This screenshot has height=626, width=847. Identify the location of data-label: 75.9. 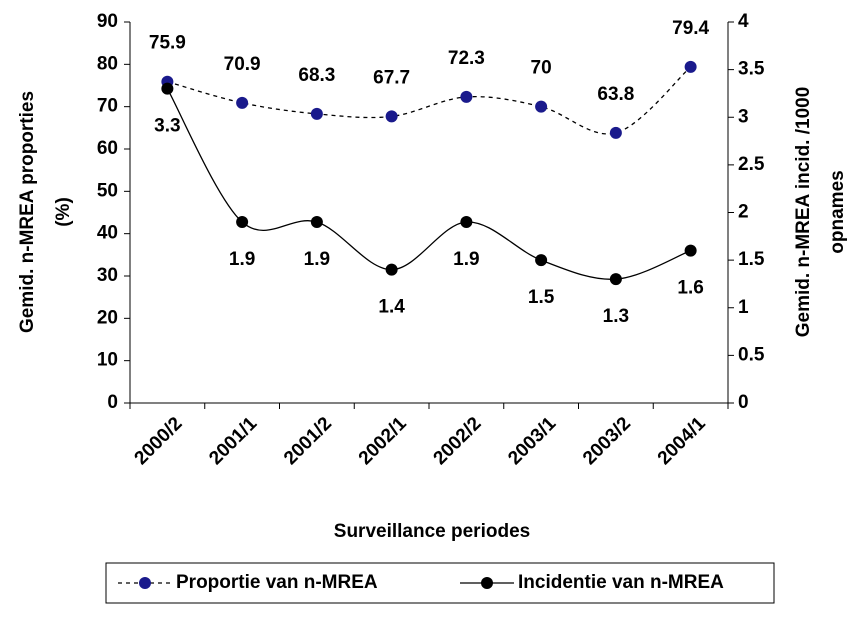
(167, 43).